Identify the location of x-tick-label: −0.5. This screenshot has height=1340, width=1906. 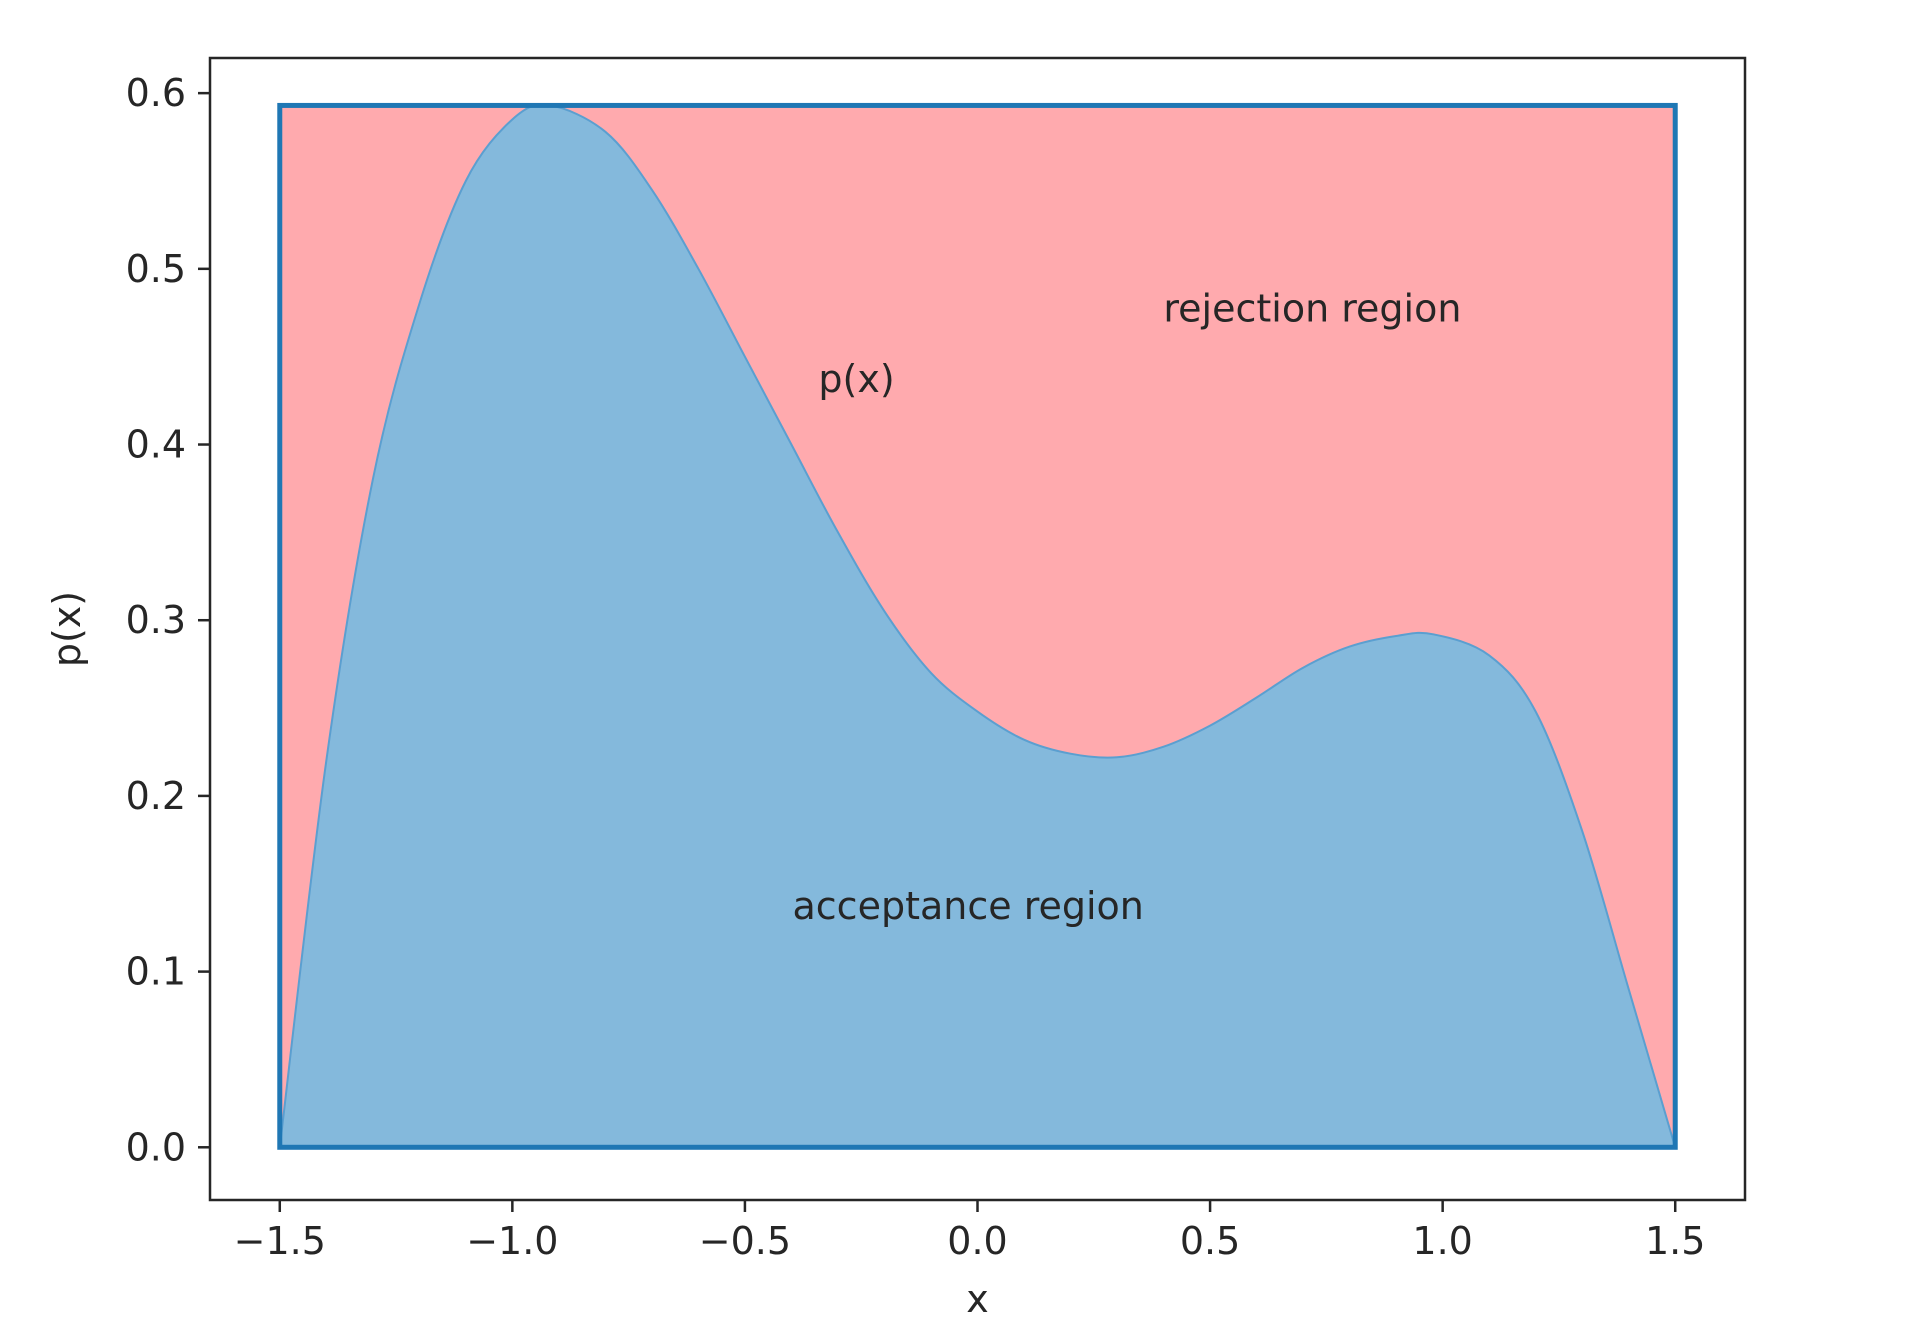
(745, 1241).